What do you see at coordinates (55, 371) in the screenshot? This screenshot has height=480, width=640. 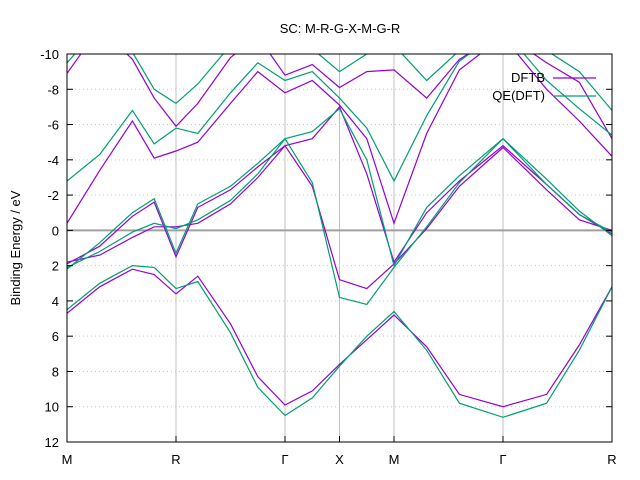 I see `y-tick-label: 8` at bounding box center [55, 371].